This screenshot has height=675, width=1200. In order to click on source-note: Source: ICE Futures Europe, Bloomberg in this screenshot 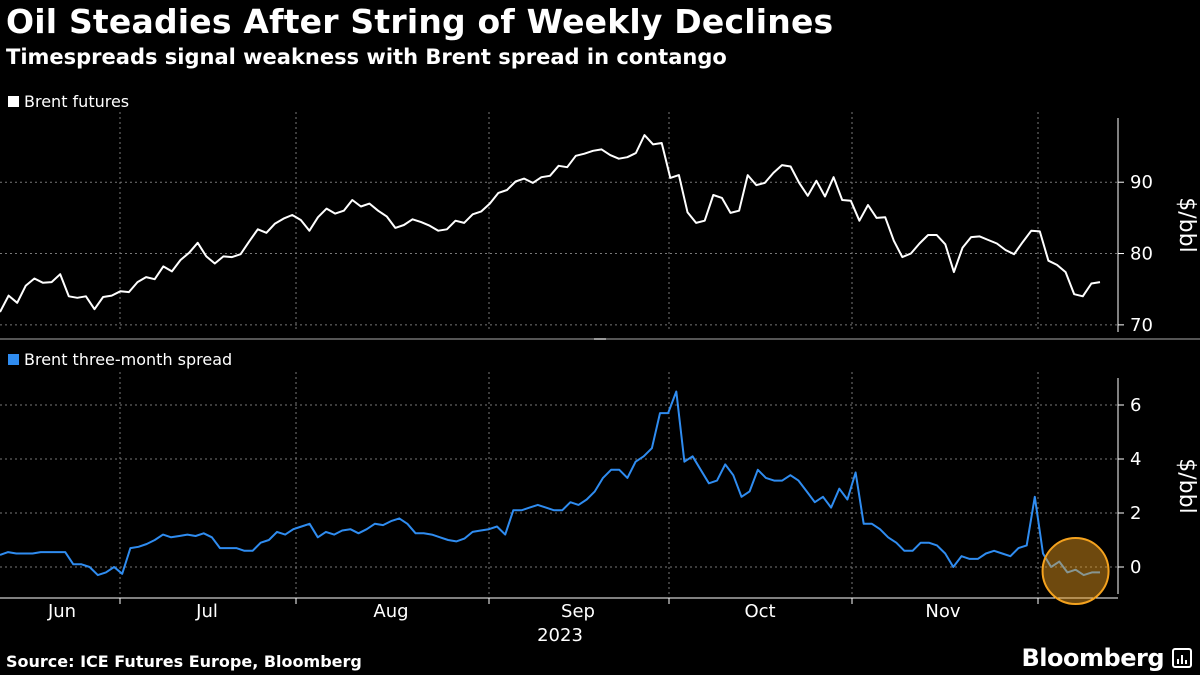, I will do `click(184, 661)`.